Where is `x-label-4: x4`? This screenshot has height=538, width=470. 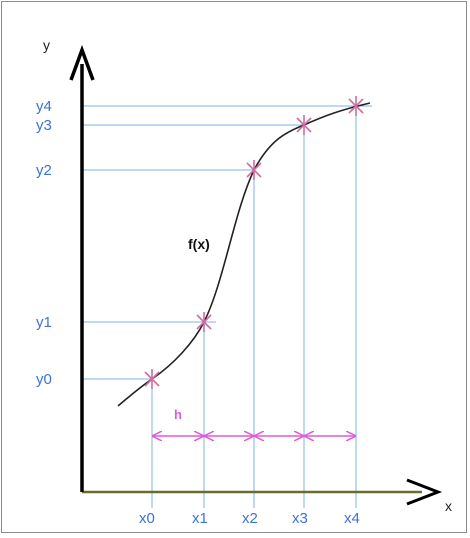 x-label-4: x4 is located at coordinates (352, 518).